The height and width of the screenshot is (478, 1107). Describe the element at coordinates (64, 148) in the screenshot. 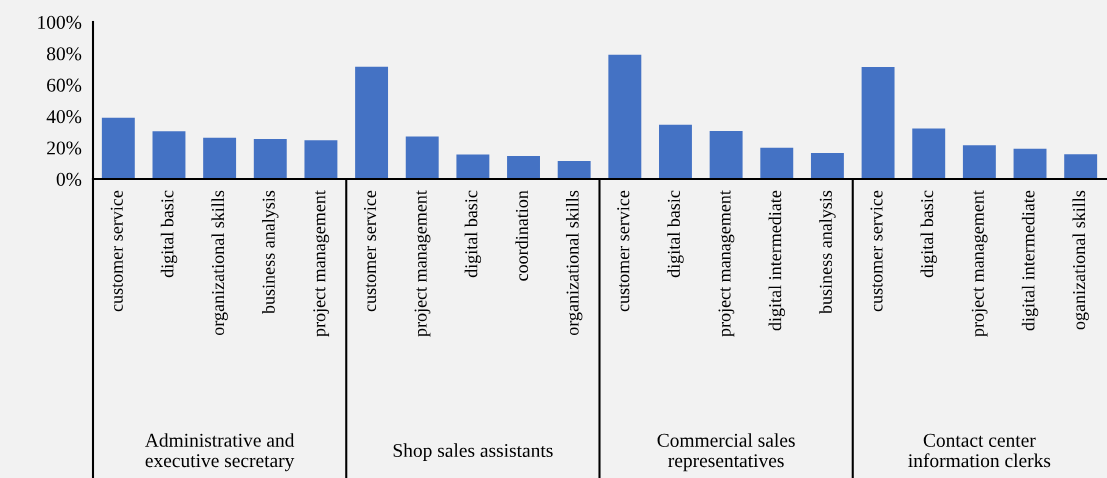

I see `y-tick-label: 20%` at that location.